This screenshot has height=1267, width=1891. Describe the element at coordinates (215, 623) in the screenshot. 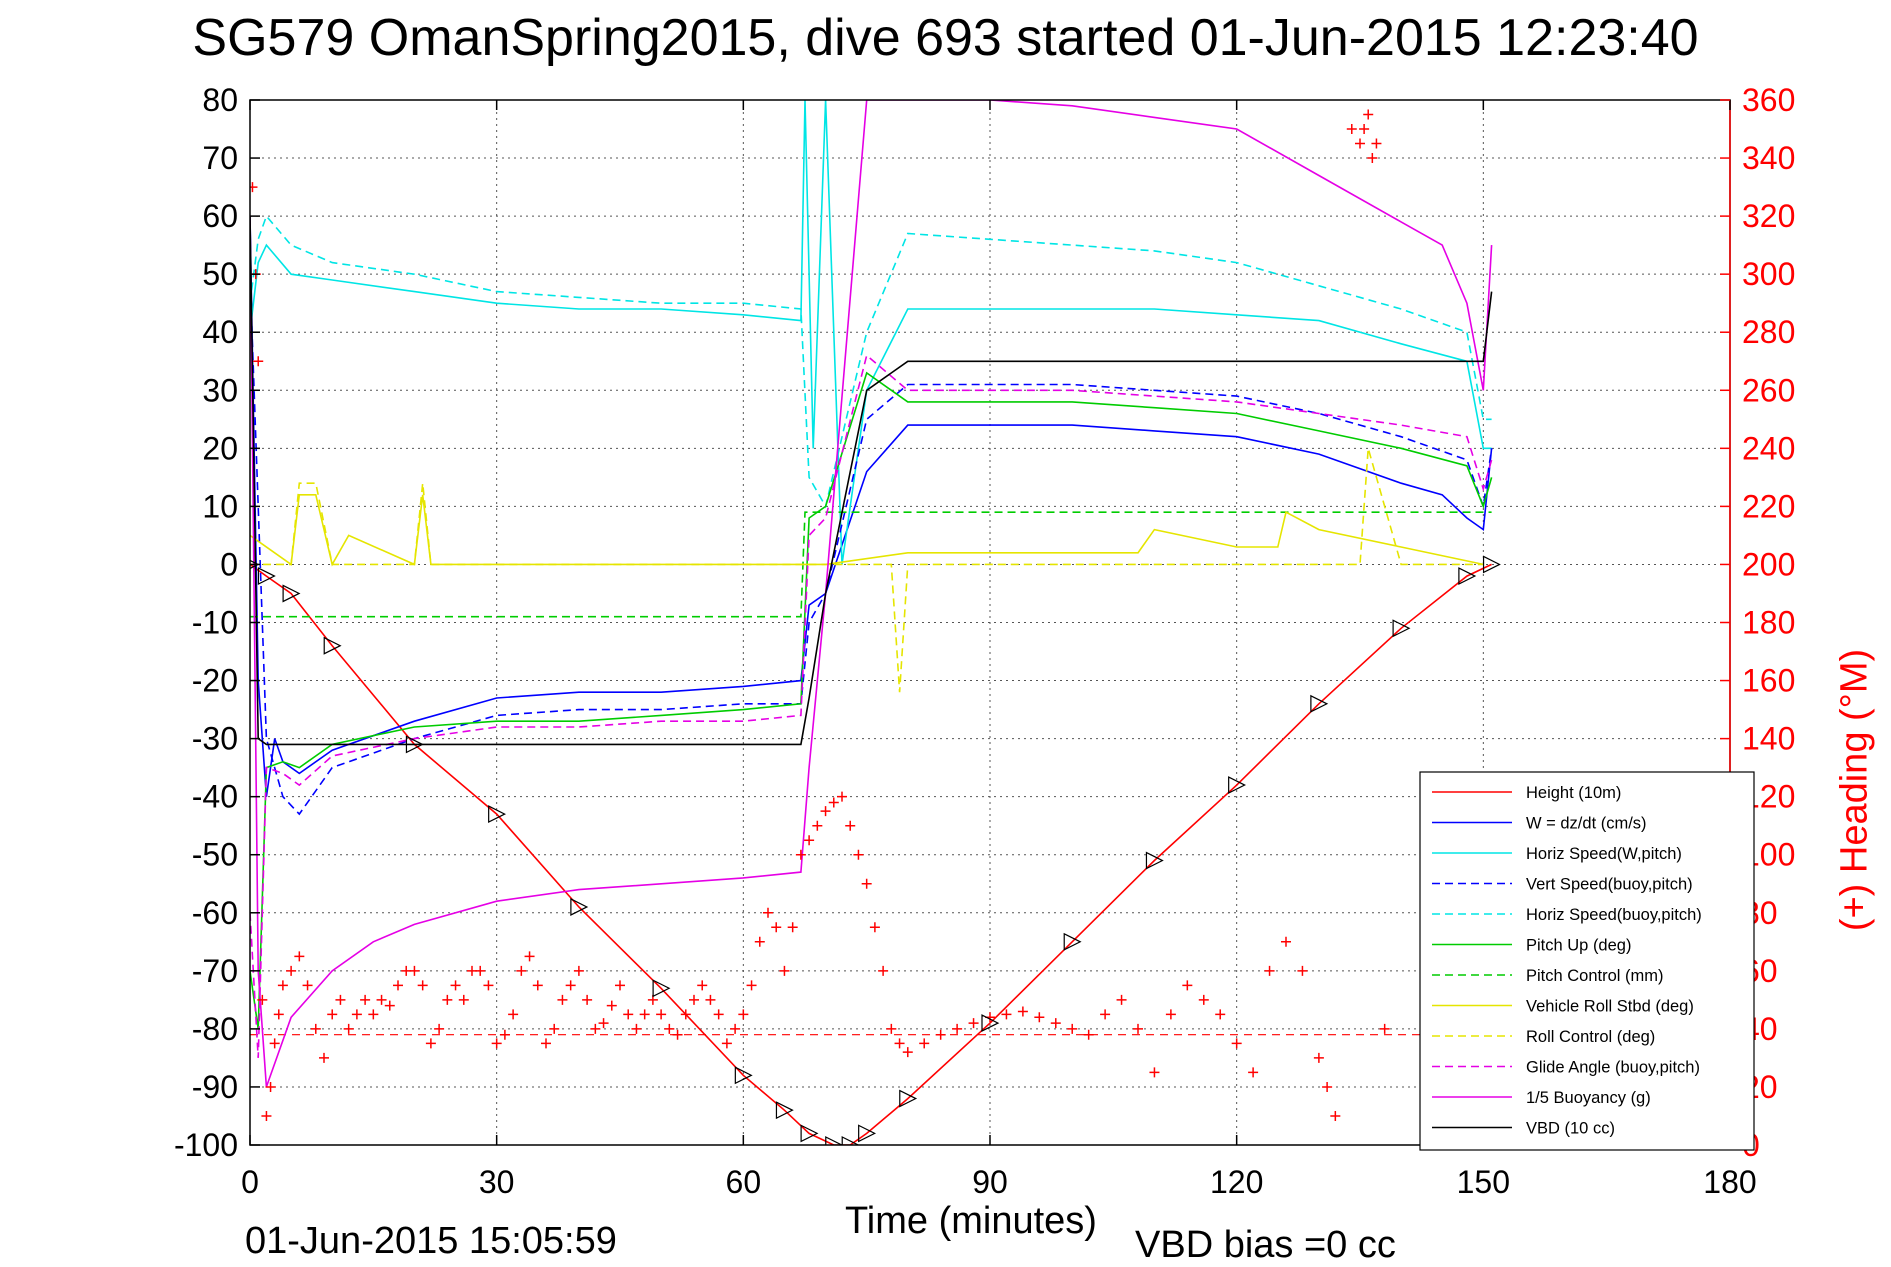

I see `y-tick-label: -10` at that location.